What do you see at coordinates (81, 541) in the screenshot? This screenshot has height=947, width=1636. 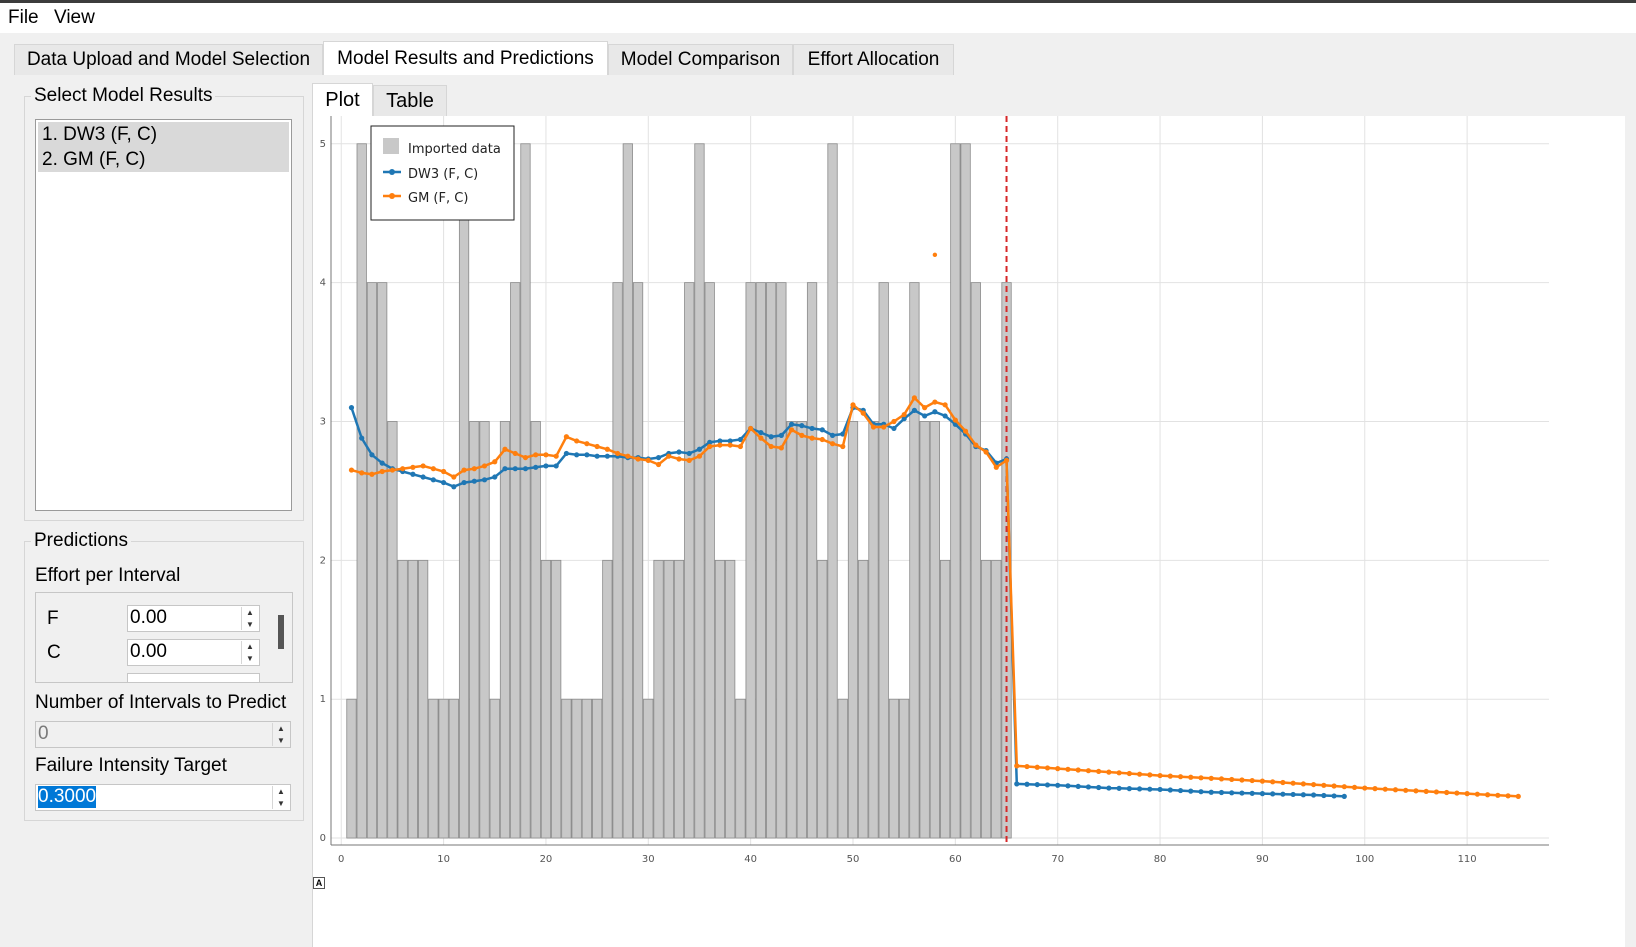 I see `predictions-title: Predictions` at bounding box center [81, 541].